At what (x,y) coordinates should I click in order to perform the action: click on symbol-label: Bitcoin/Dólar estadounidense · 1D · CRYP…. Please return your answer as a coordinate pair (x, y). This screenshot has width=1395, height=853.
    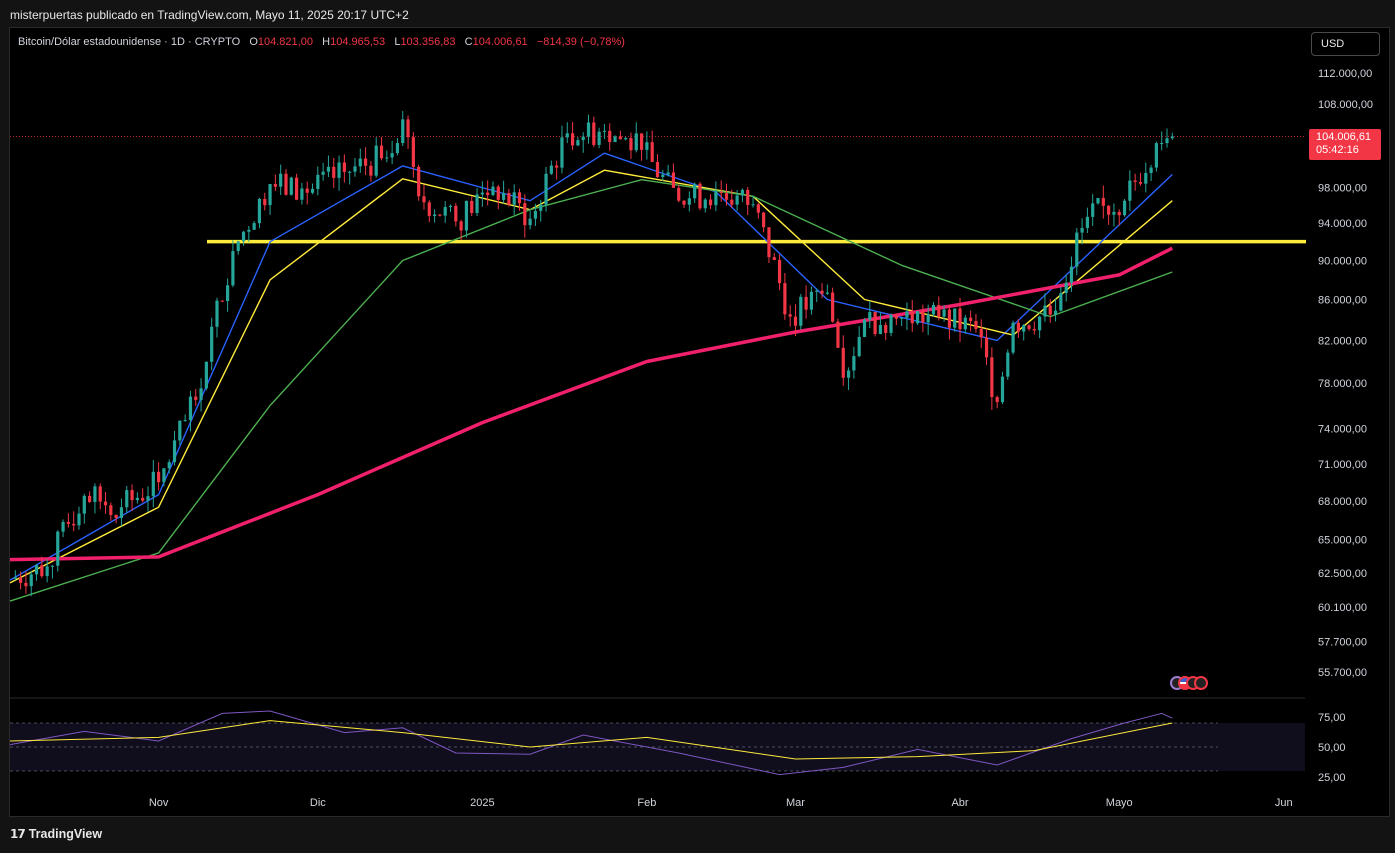
    Looking at the image, I should click on (129, 42).